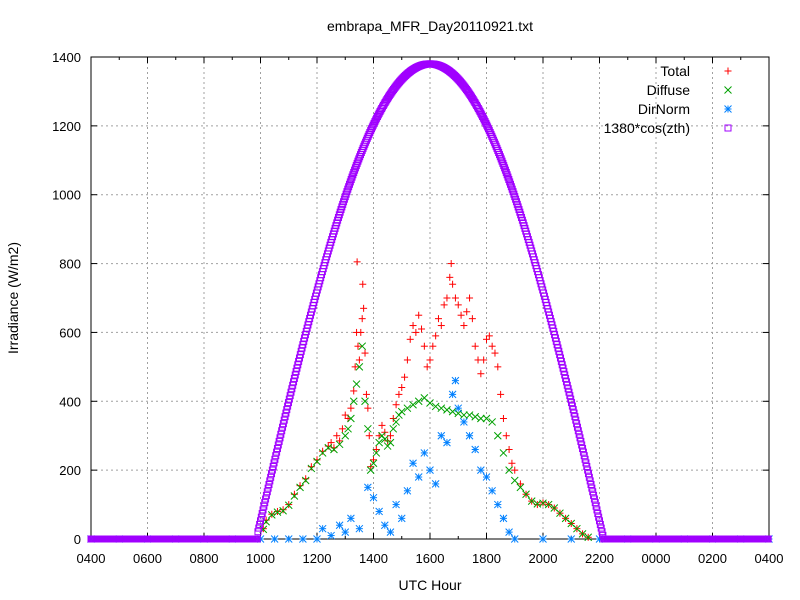  What do you see at coordinates (668, 99) in the screenshot?
I see `legend: Total Diffuse DirNorm 1380*cos(zth)` at bounding box center [668, 99].